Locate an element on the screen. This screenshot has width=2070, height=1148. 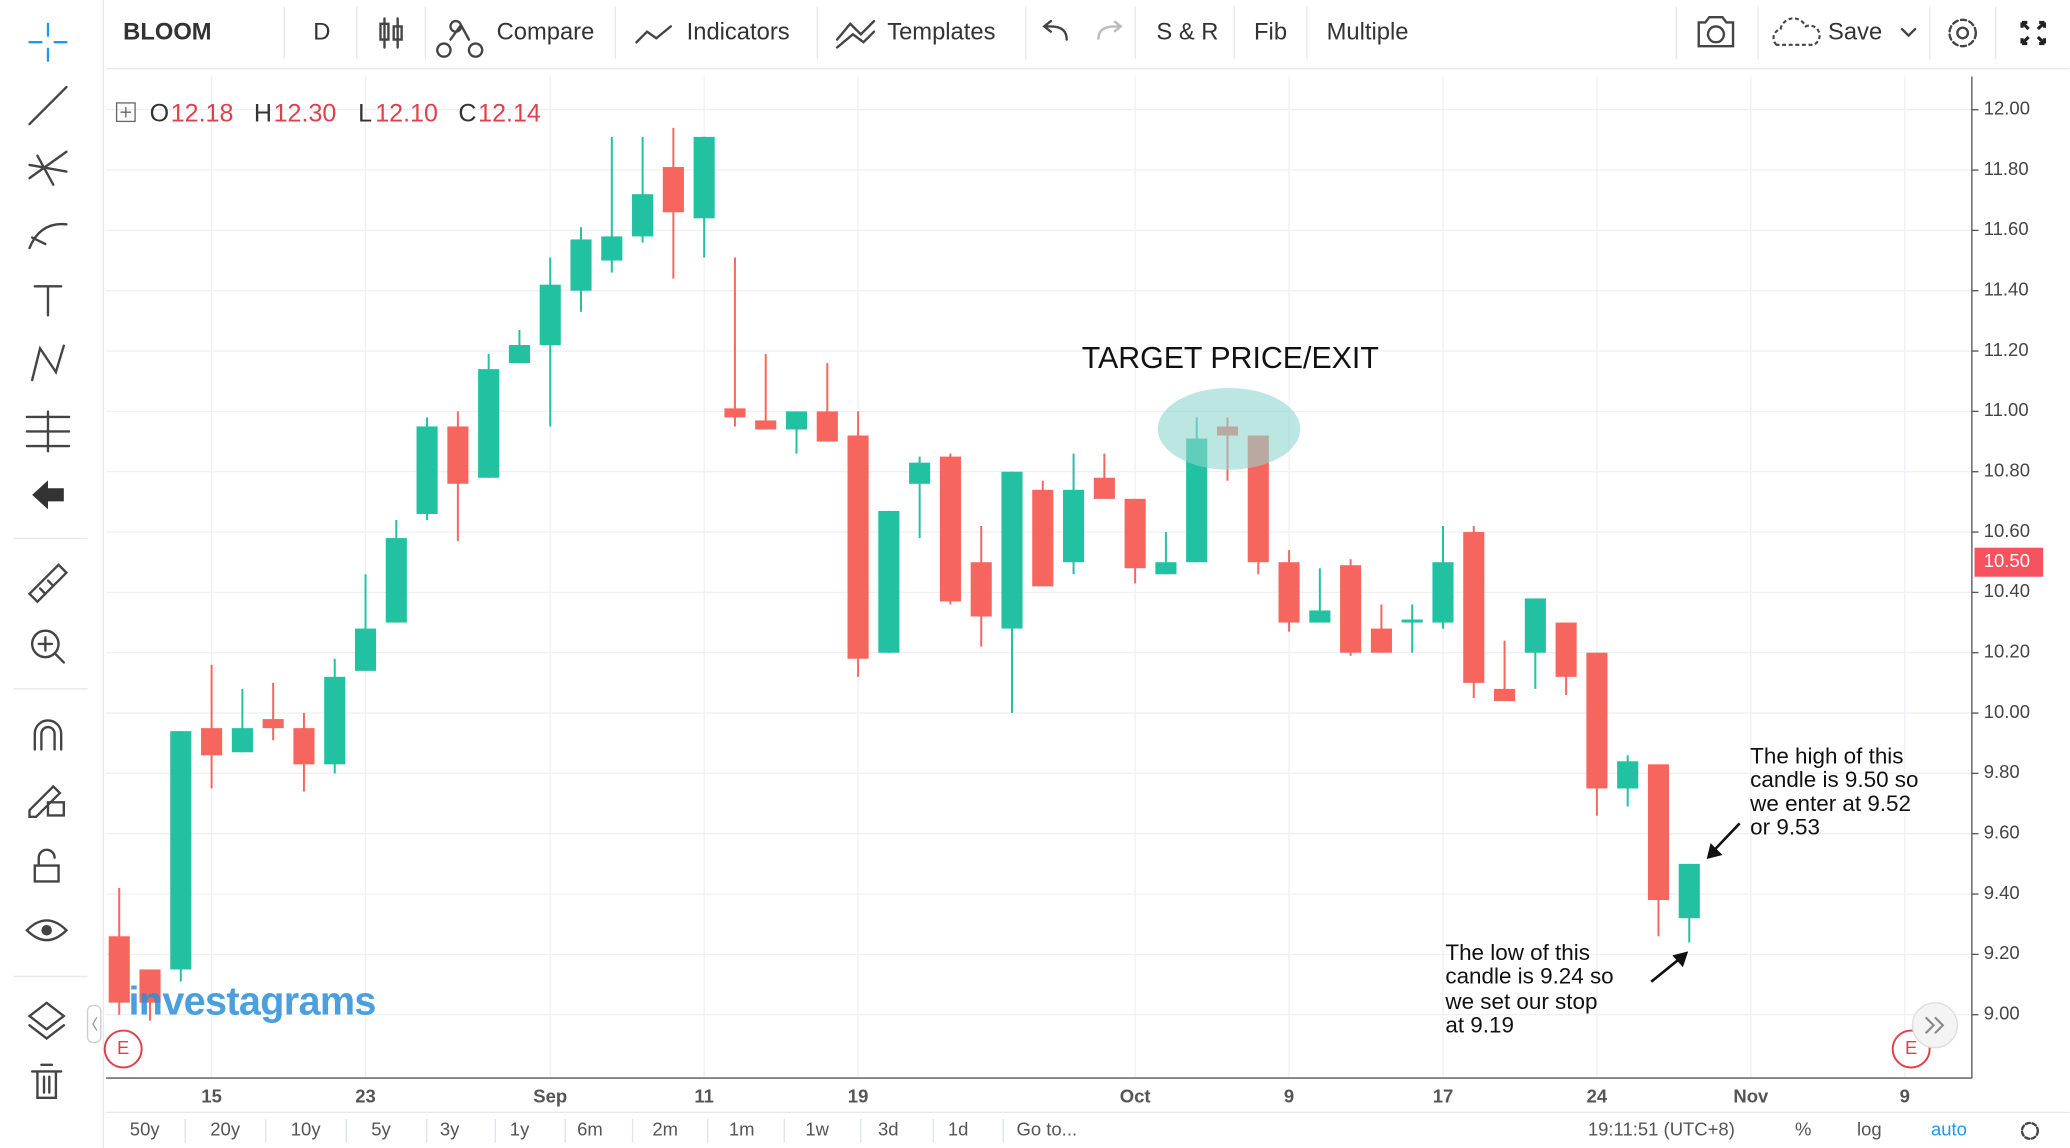
undo-button is located at coordinates (1055, 30).